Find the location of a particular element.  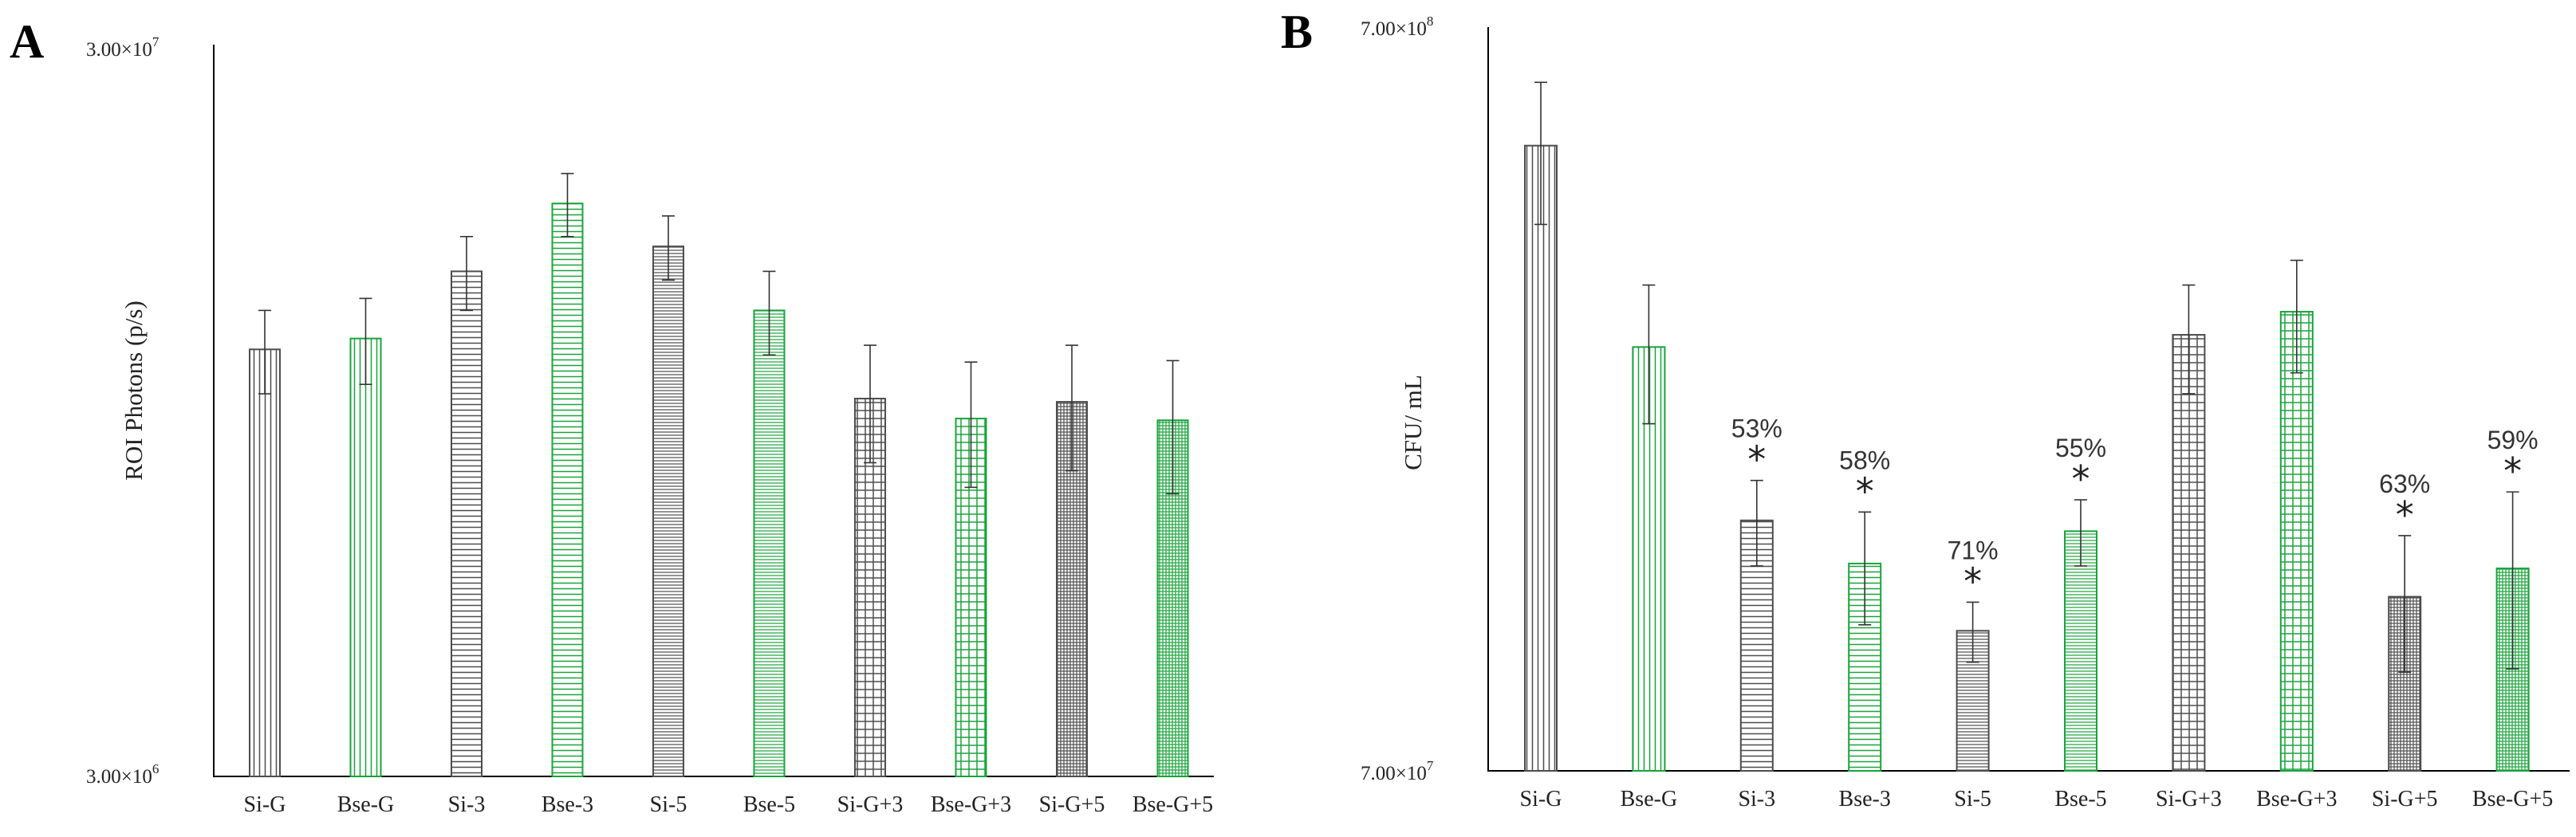

panel-b-ytick-min: 7.00×10⁷ is located at coordinates (1397, 771).